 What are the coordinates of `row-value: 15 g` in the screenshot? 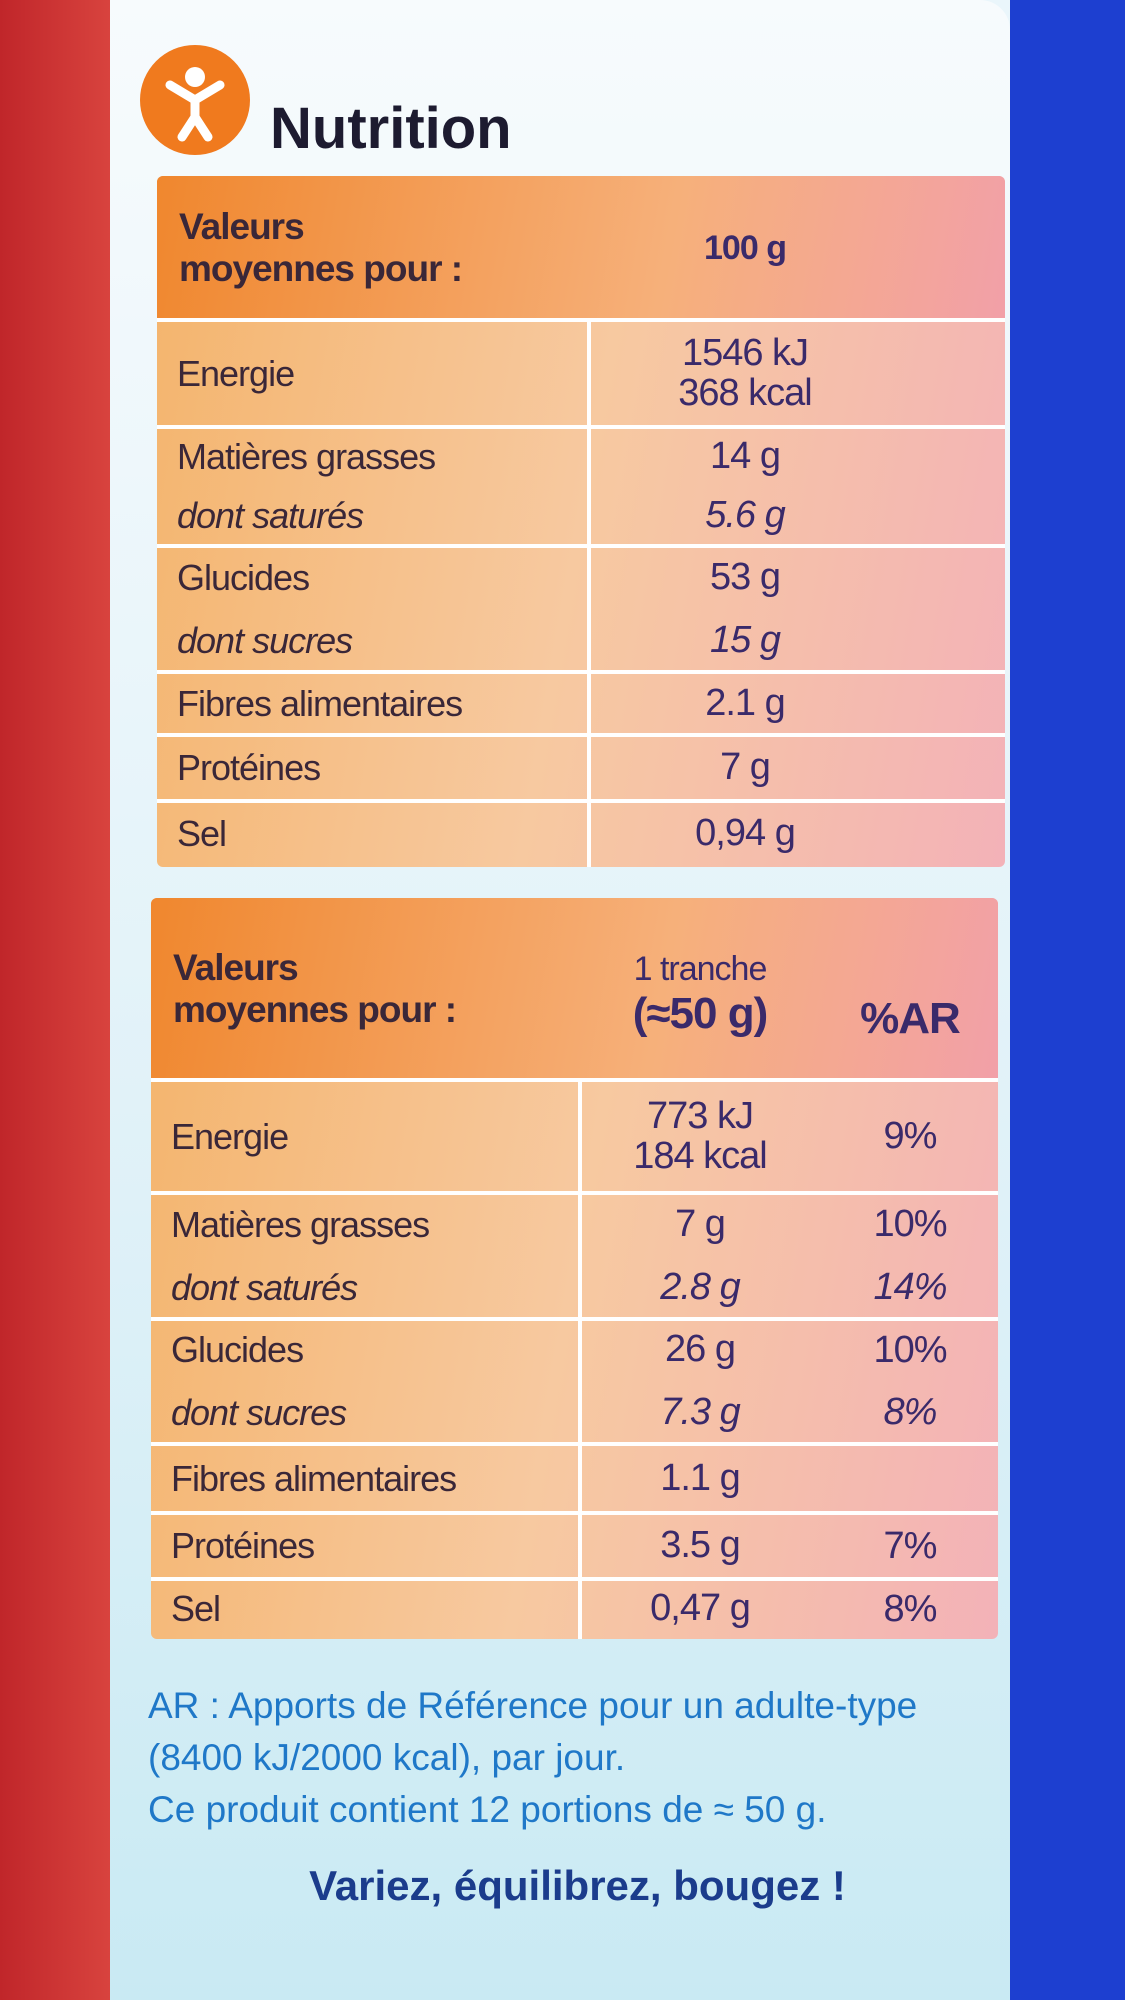 It's located at (745, 640).